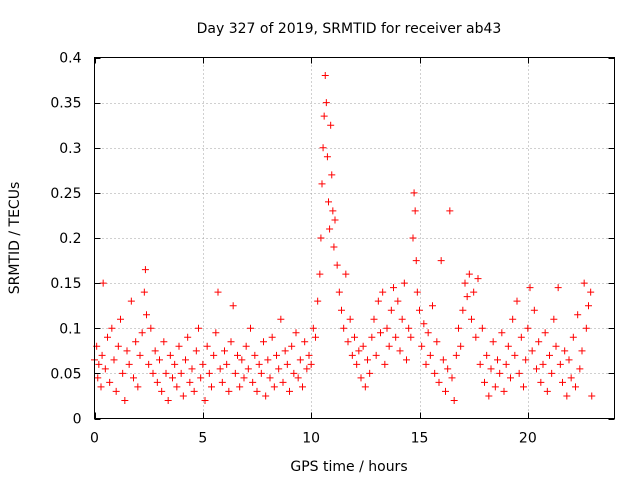  I want to click on x-tick-label: 10, so click(311, 439).